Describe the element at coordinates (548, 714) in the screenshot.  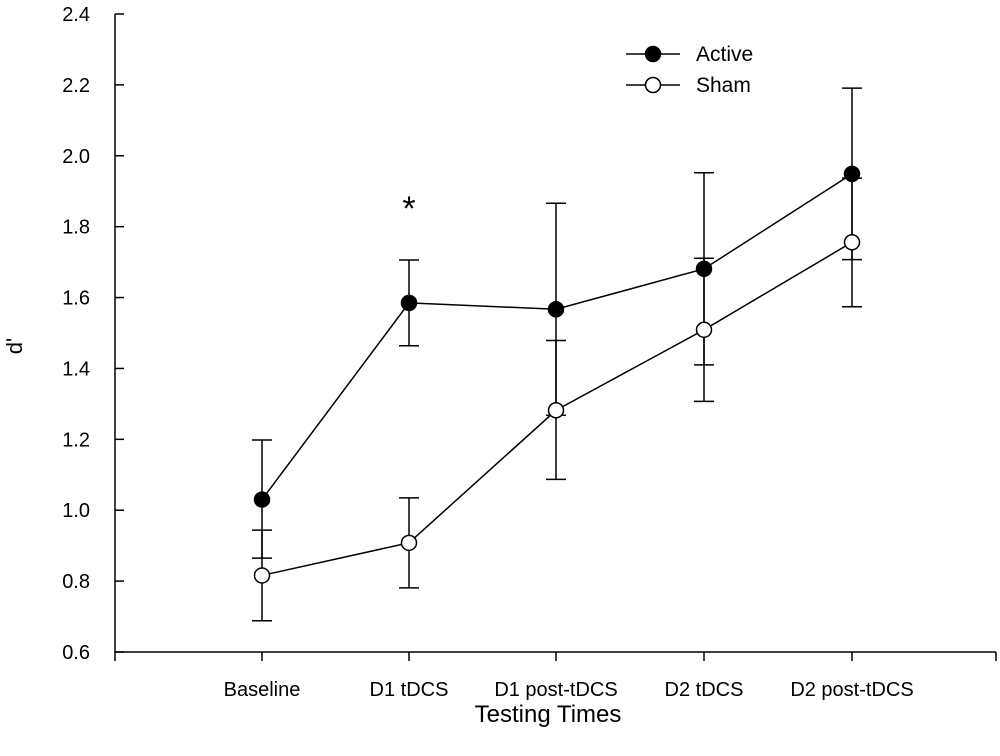
I see `x-axis-label: Testing Times` at that location.